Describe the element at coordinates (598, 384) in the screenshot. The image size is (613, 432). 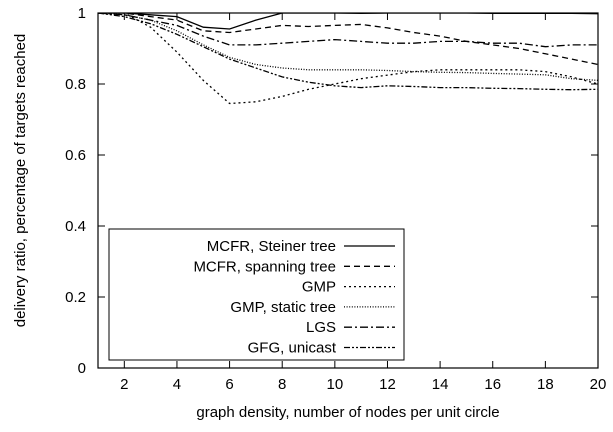
I see `x-tick-label: 20` at that location.